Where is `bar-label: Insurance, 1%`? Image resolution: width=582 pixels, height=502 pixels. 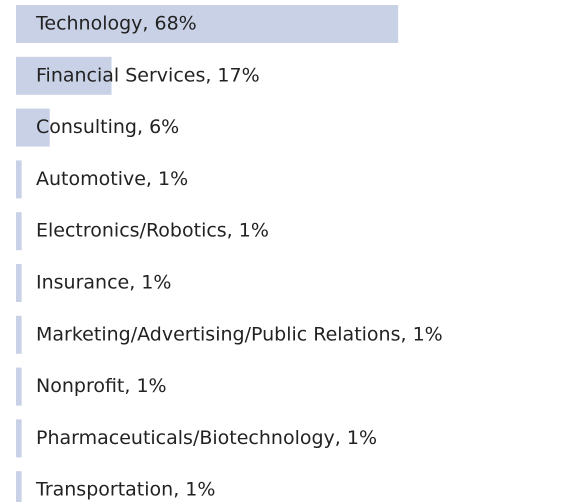 bar-label: Insurance, 1% is located at coordinates (103, 283).